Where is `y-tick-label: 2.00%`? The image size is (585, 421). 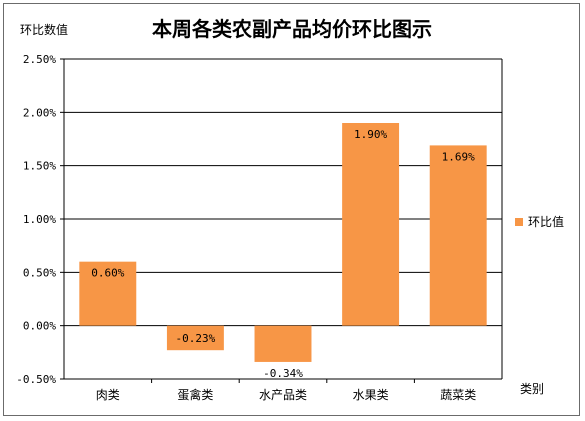 y-tick-label: 2.00% is located at coordinates (39, 112).